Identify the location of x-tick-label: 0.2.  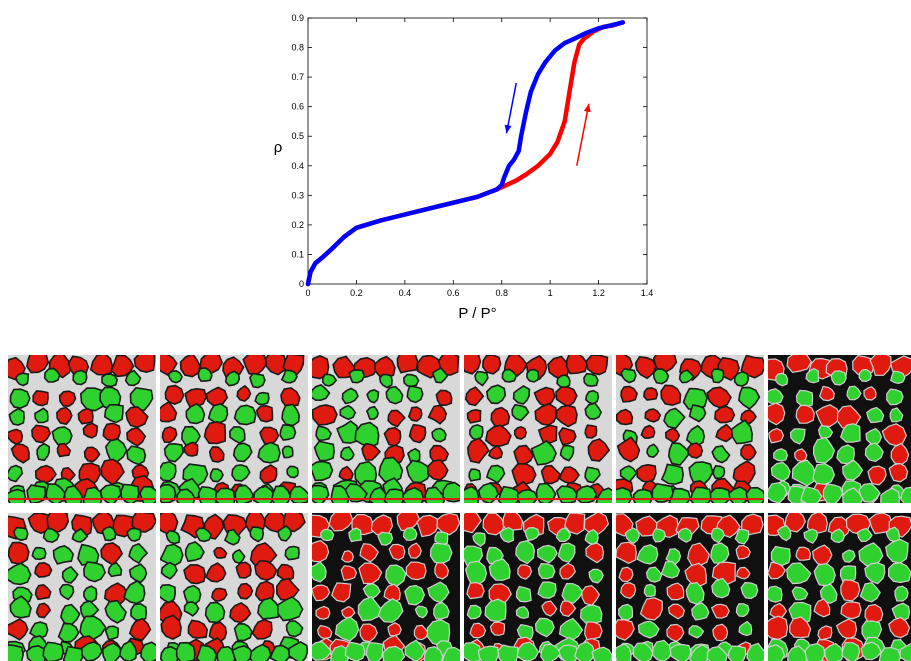
(356, 293).